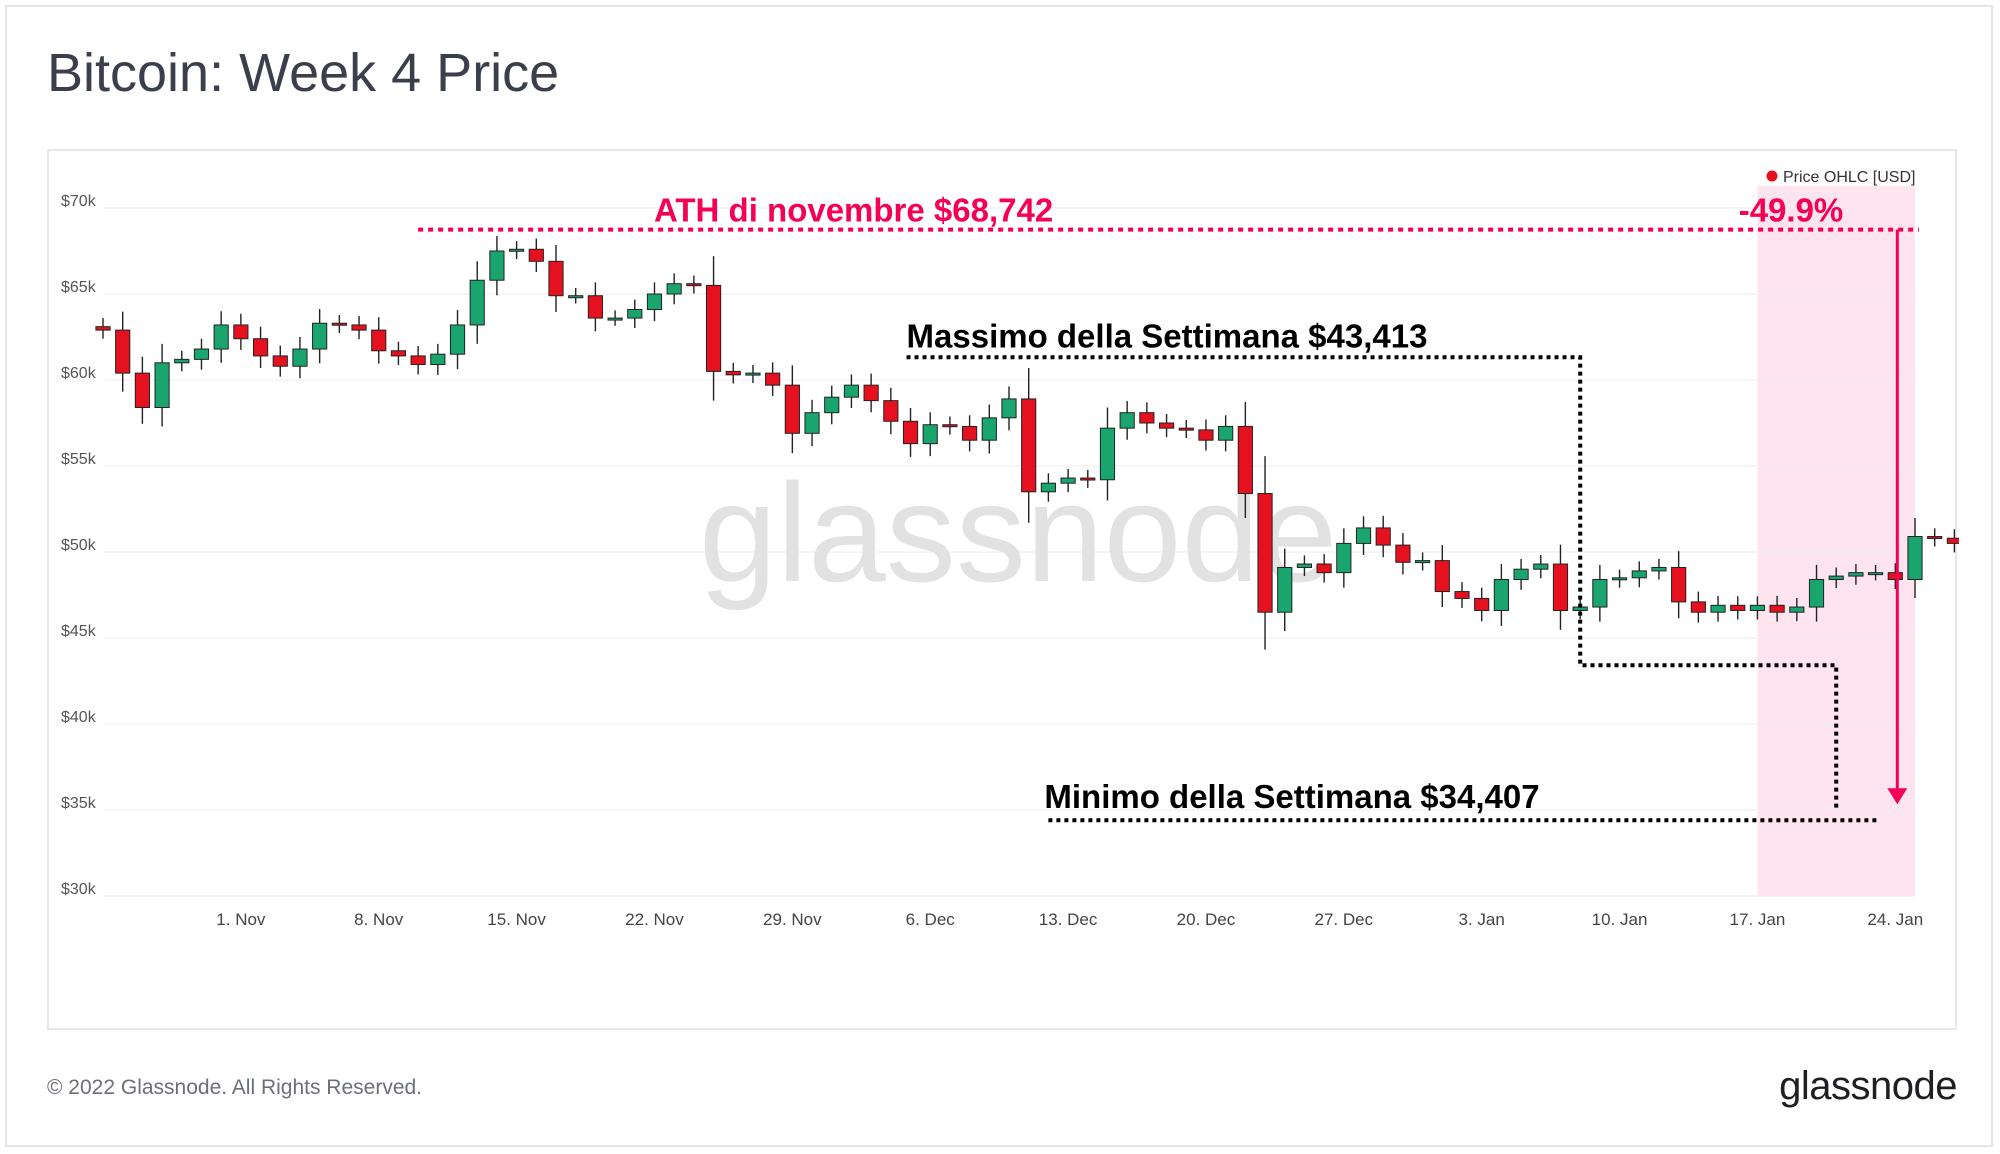 The image size is (2000, 1154). I want to click on legend-label: Price OHLC [USD], so click(1849, 177).